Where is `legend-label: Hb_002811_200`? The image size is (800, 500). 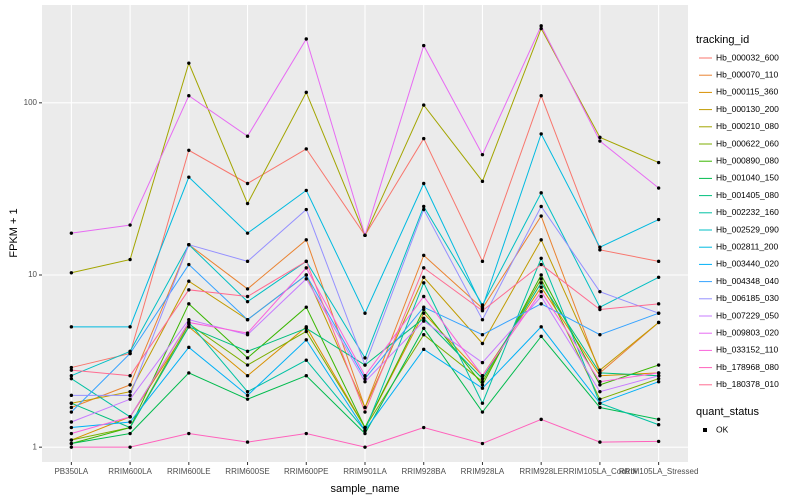
legend-label: Hb_002811_200 is located at coordinates (747, 246).